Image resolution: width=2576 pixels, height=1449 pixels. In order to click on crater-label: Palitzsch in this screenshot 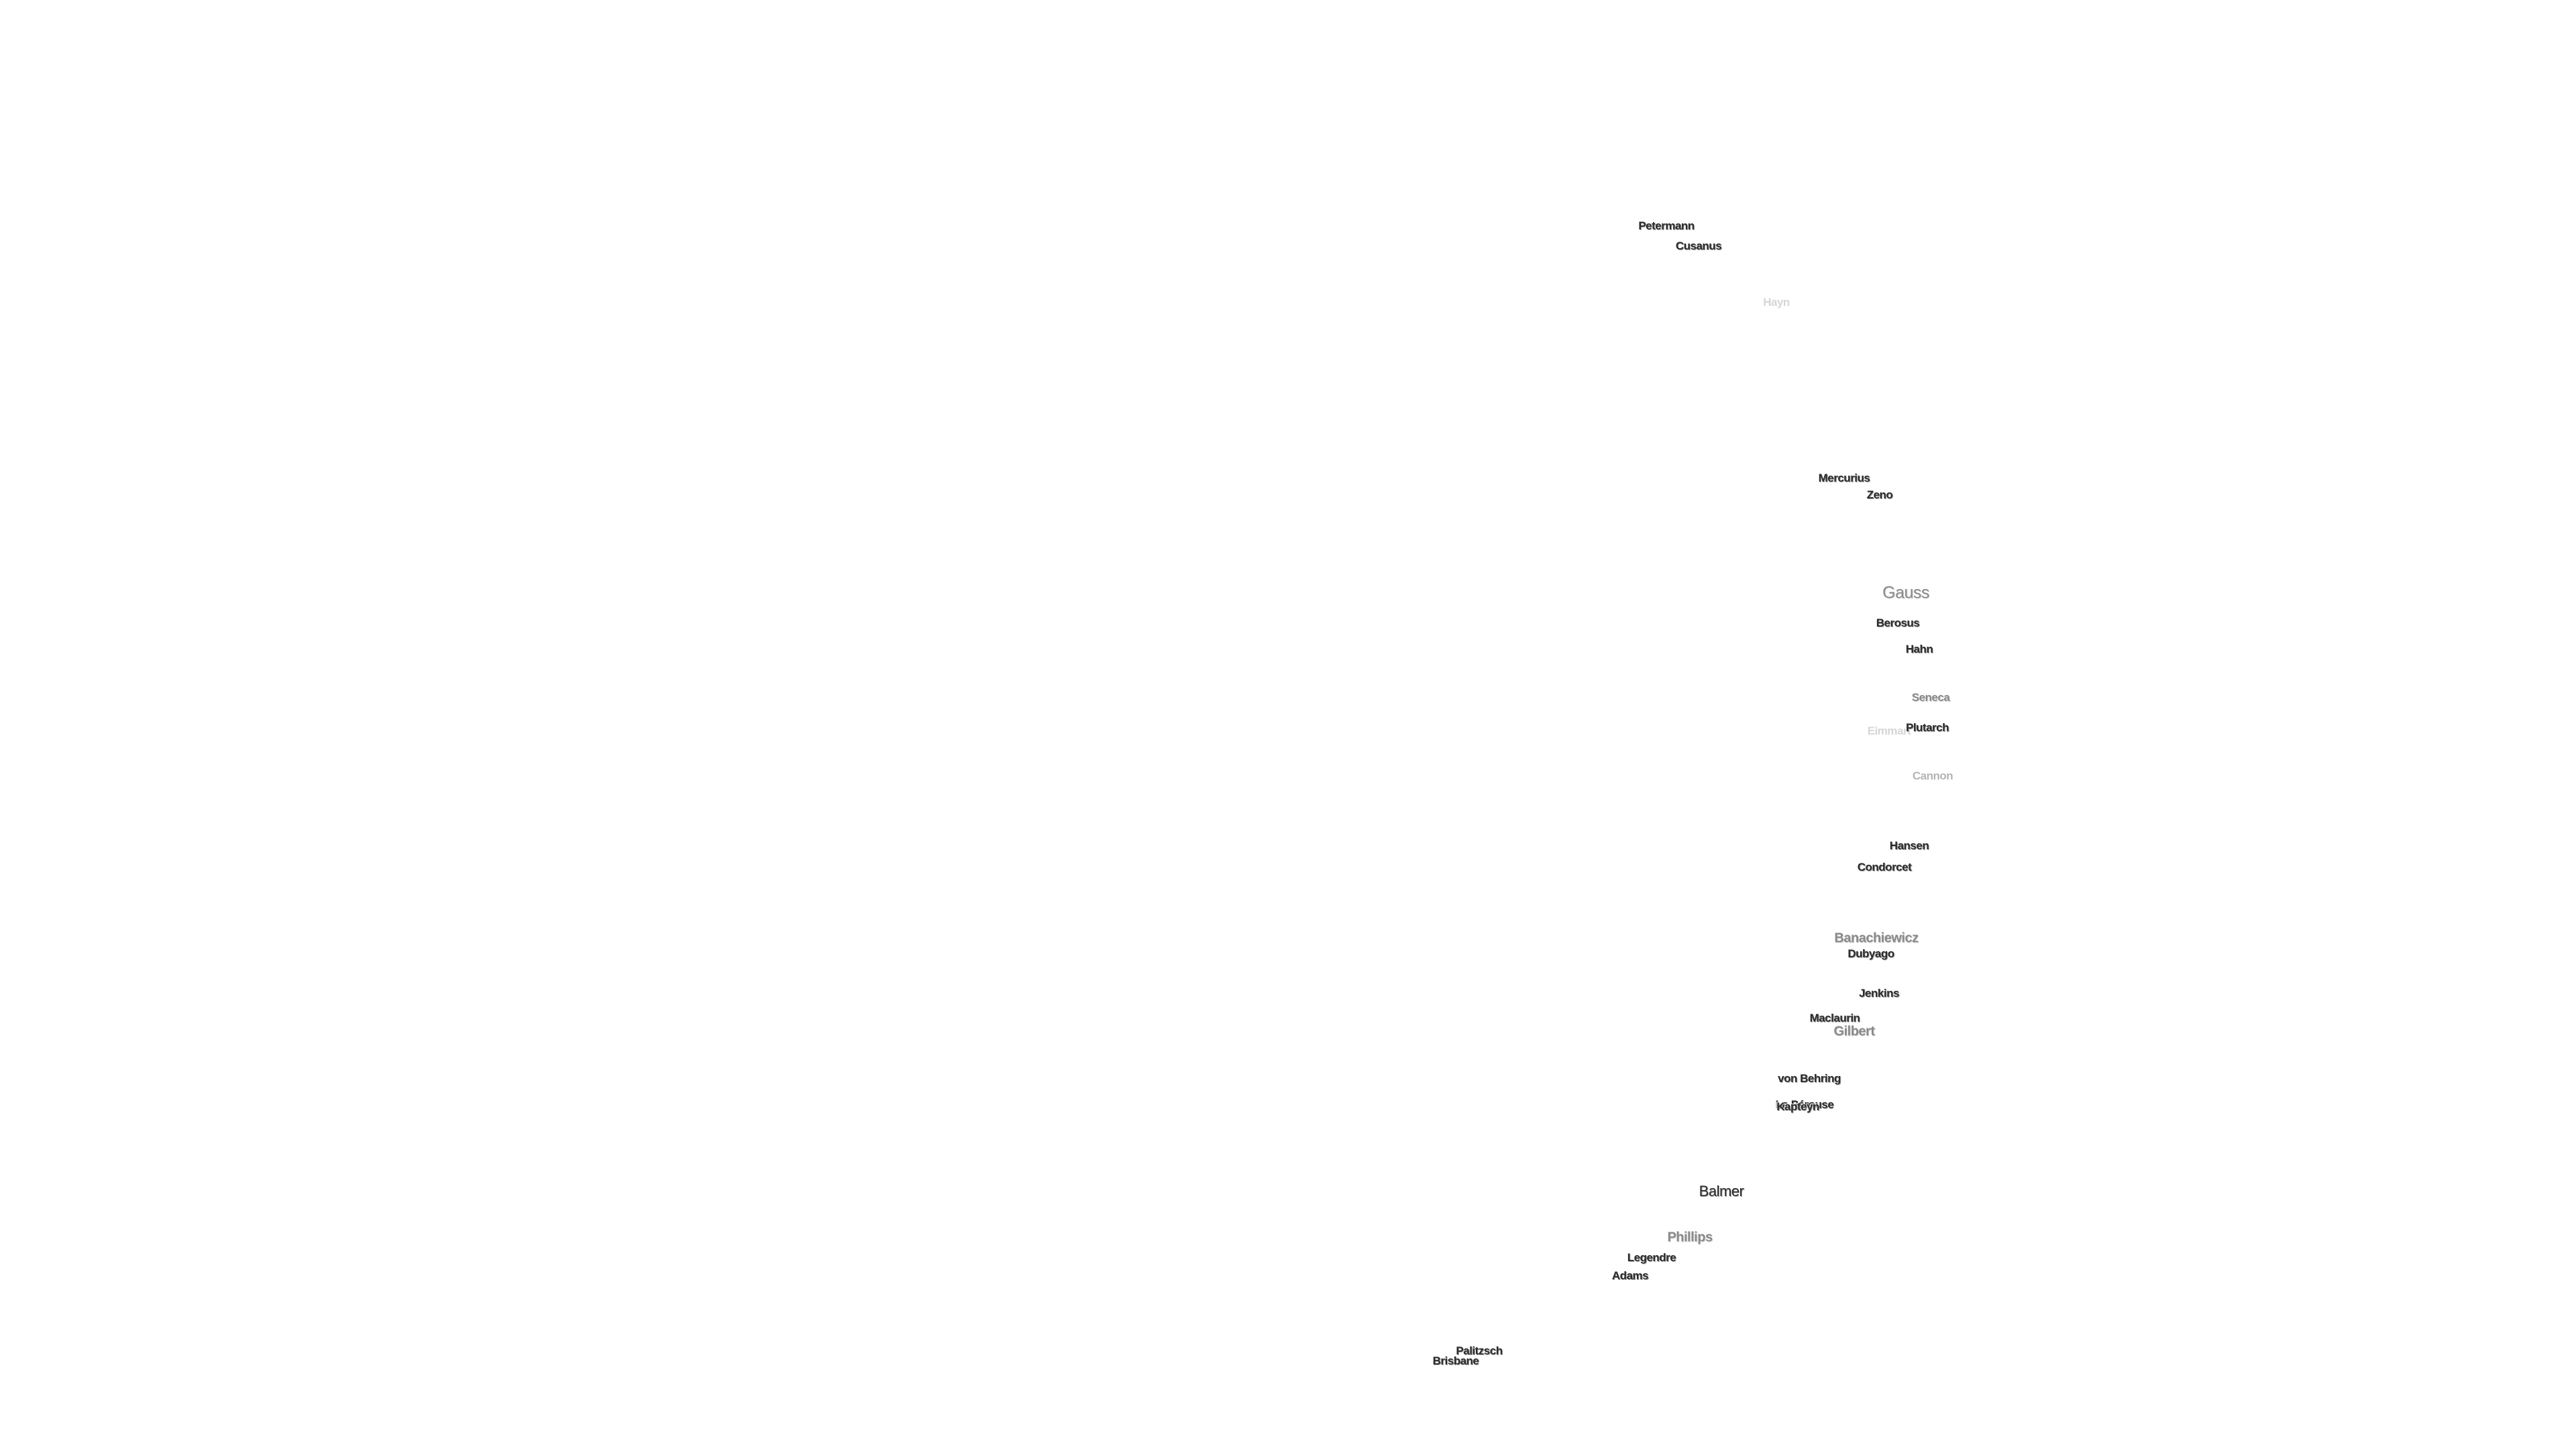, I will do `click(1479, 1350)`.